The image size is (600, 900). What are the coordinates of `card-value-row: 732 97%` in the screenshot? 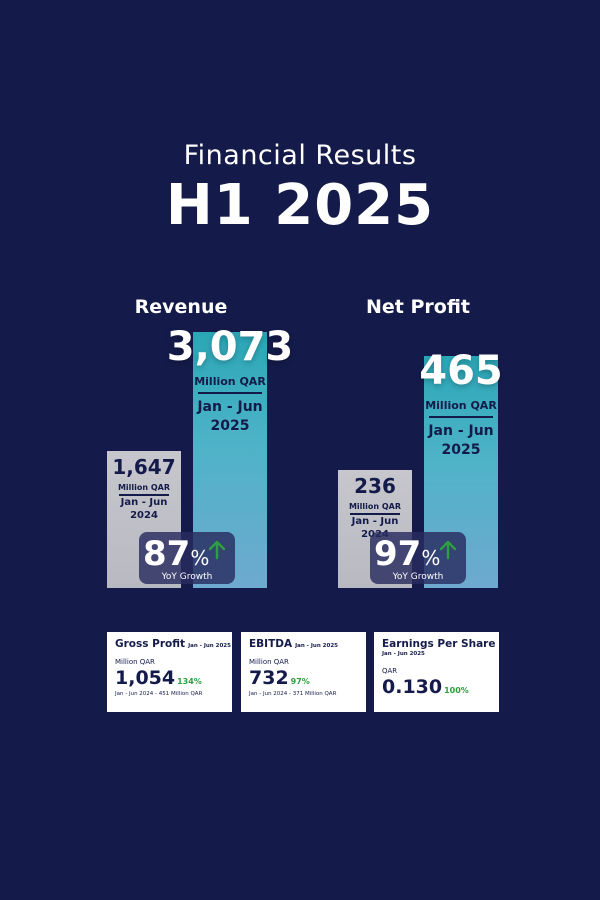 It's located at (303, 678).